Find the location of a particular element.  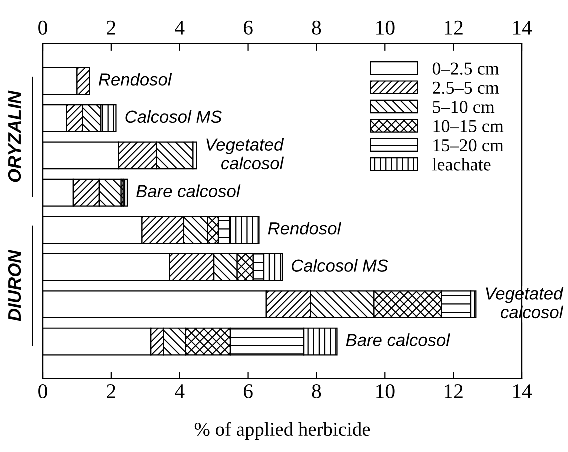

x-tick-label: 12 is located at coordinates (453, 391).